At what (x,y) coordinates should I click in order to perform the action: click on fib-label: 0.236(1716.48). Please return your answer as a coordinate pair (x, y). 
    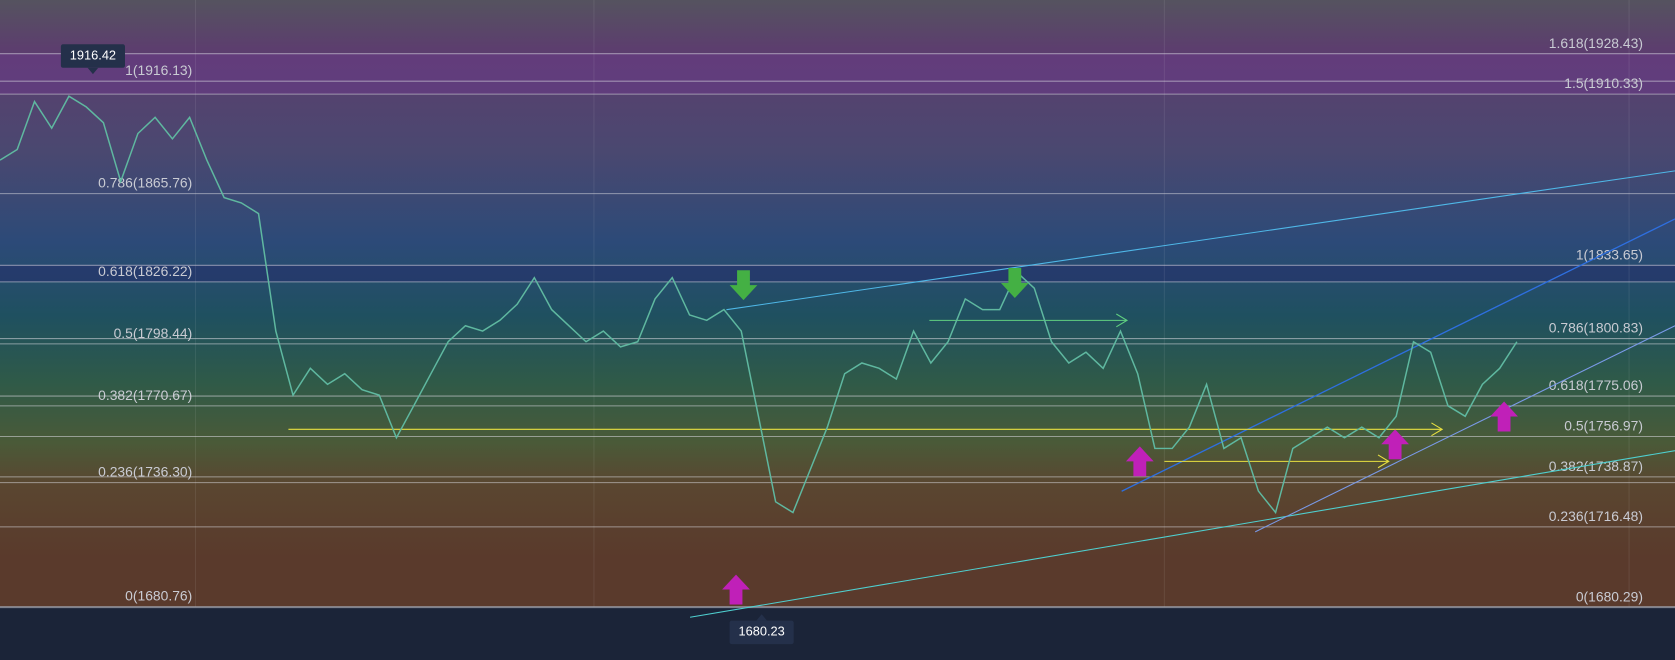
    Looking at the image, I should click on (1596, 516).